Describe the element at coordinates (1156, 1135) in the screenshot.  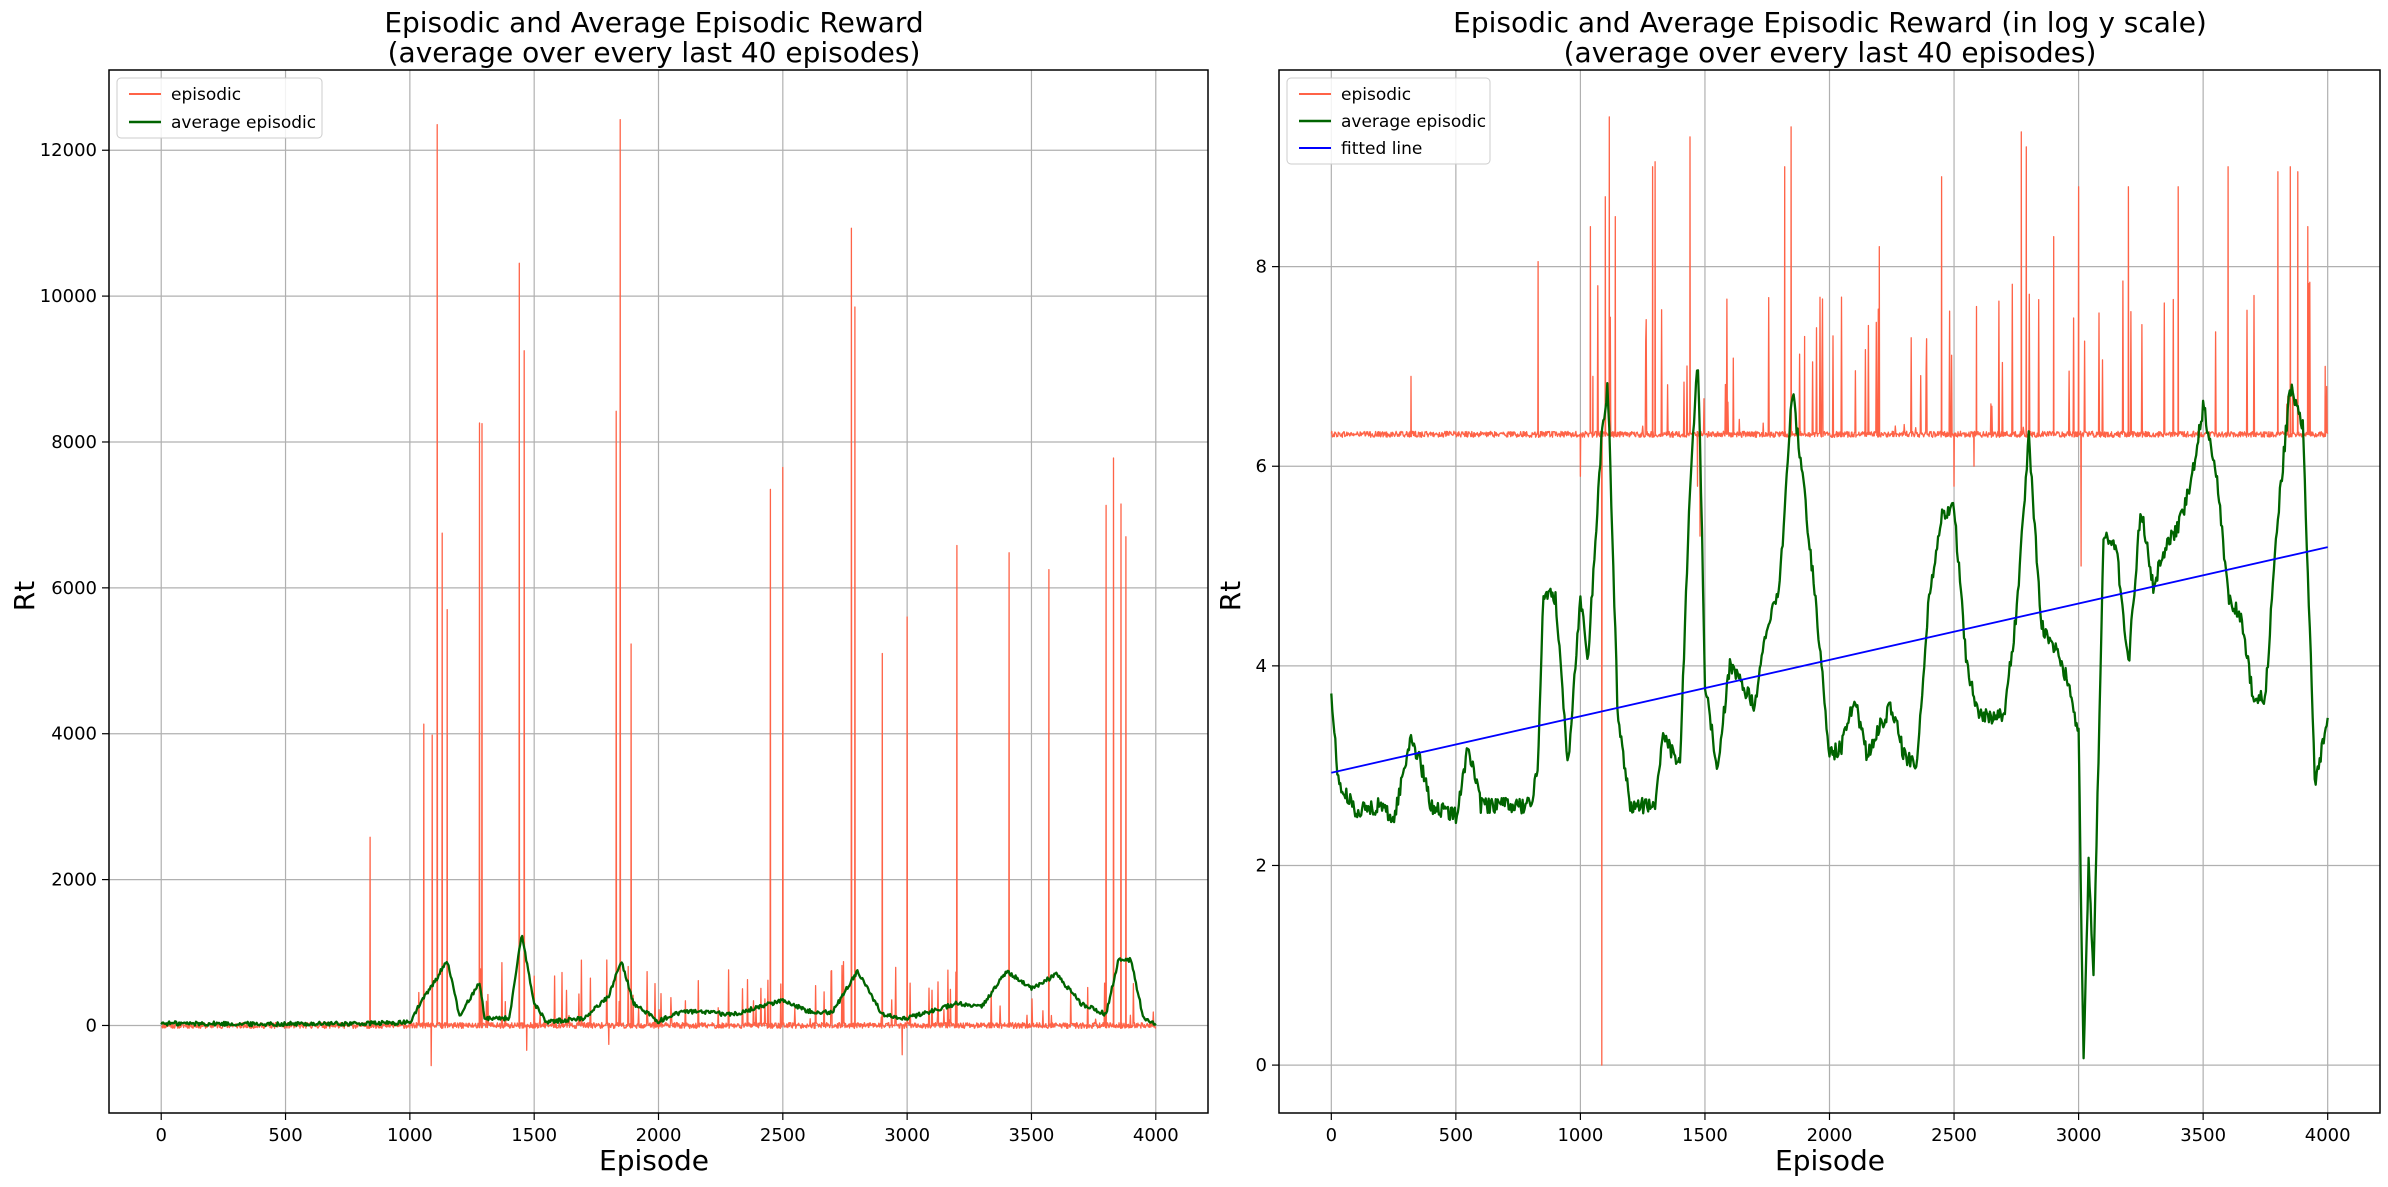
I see `chart-left-xtick-label: 4000` at that location.